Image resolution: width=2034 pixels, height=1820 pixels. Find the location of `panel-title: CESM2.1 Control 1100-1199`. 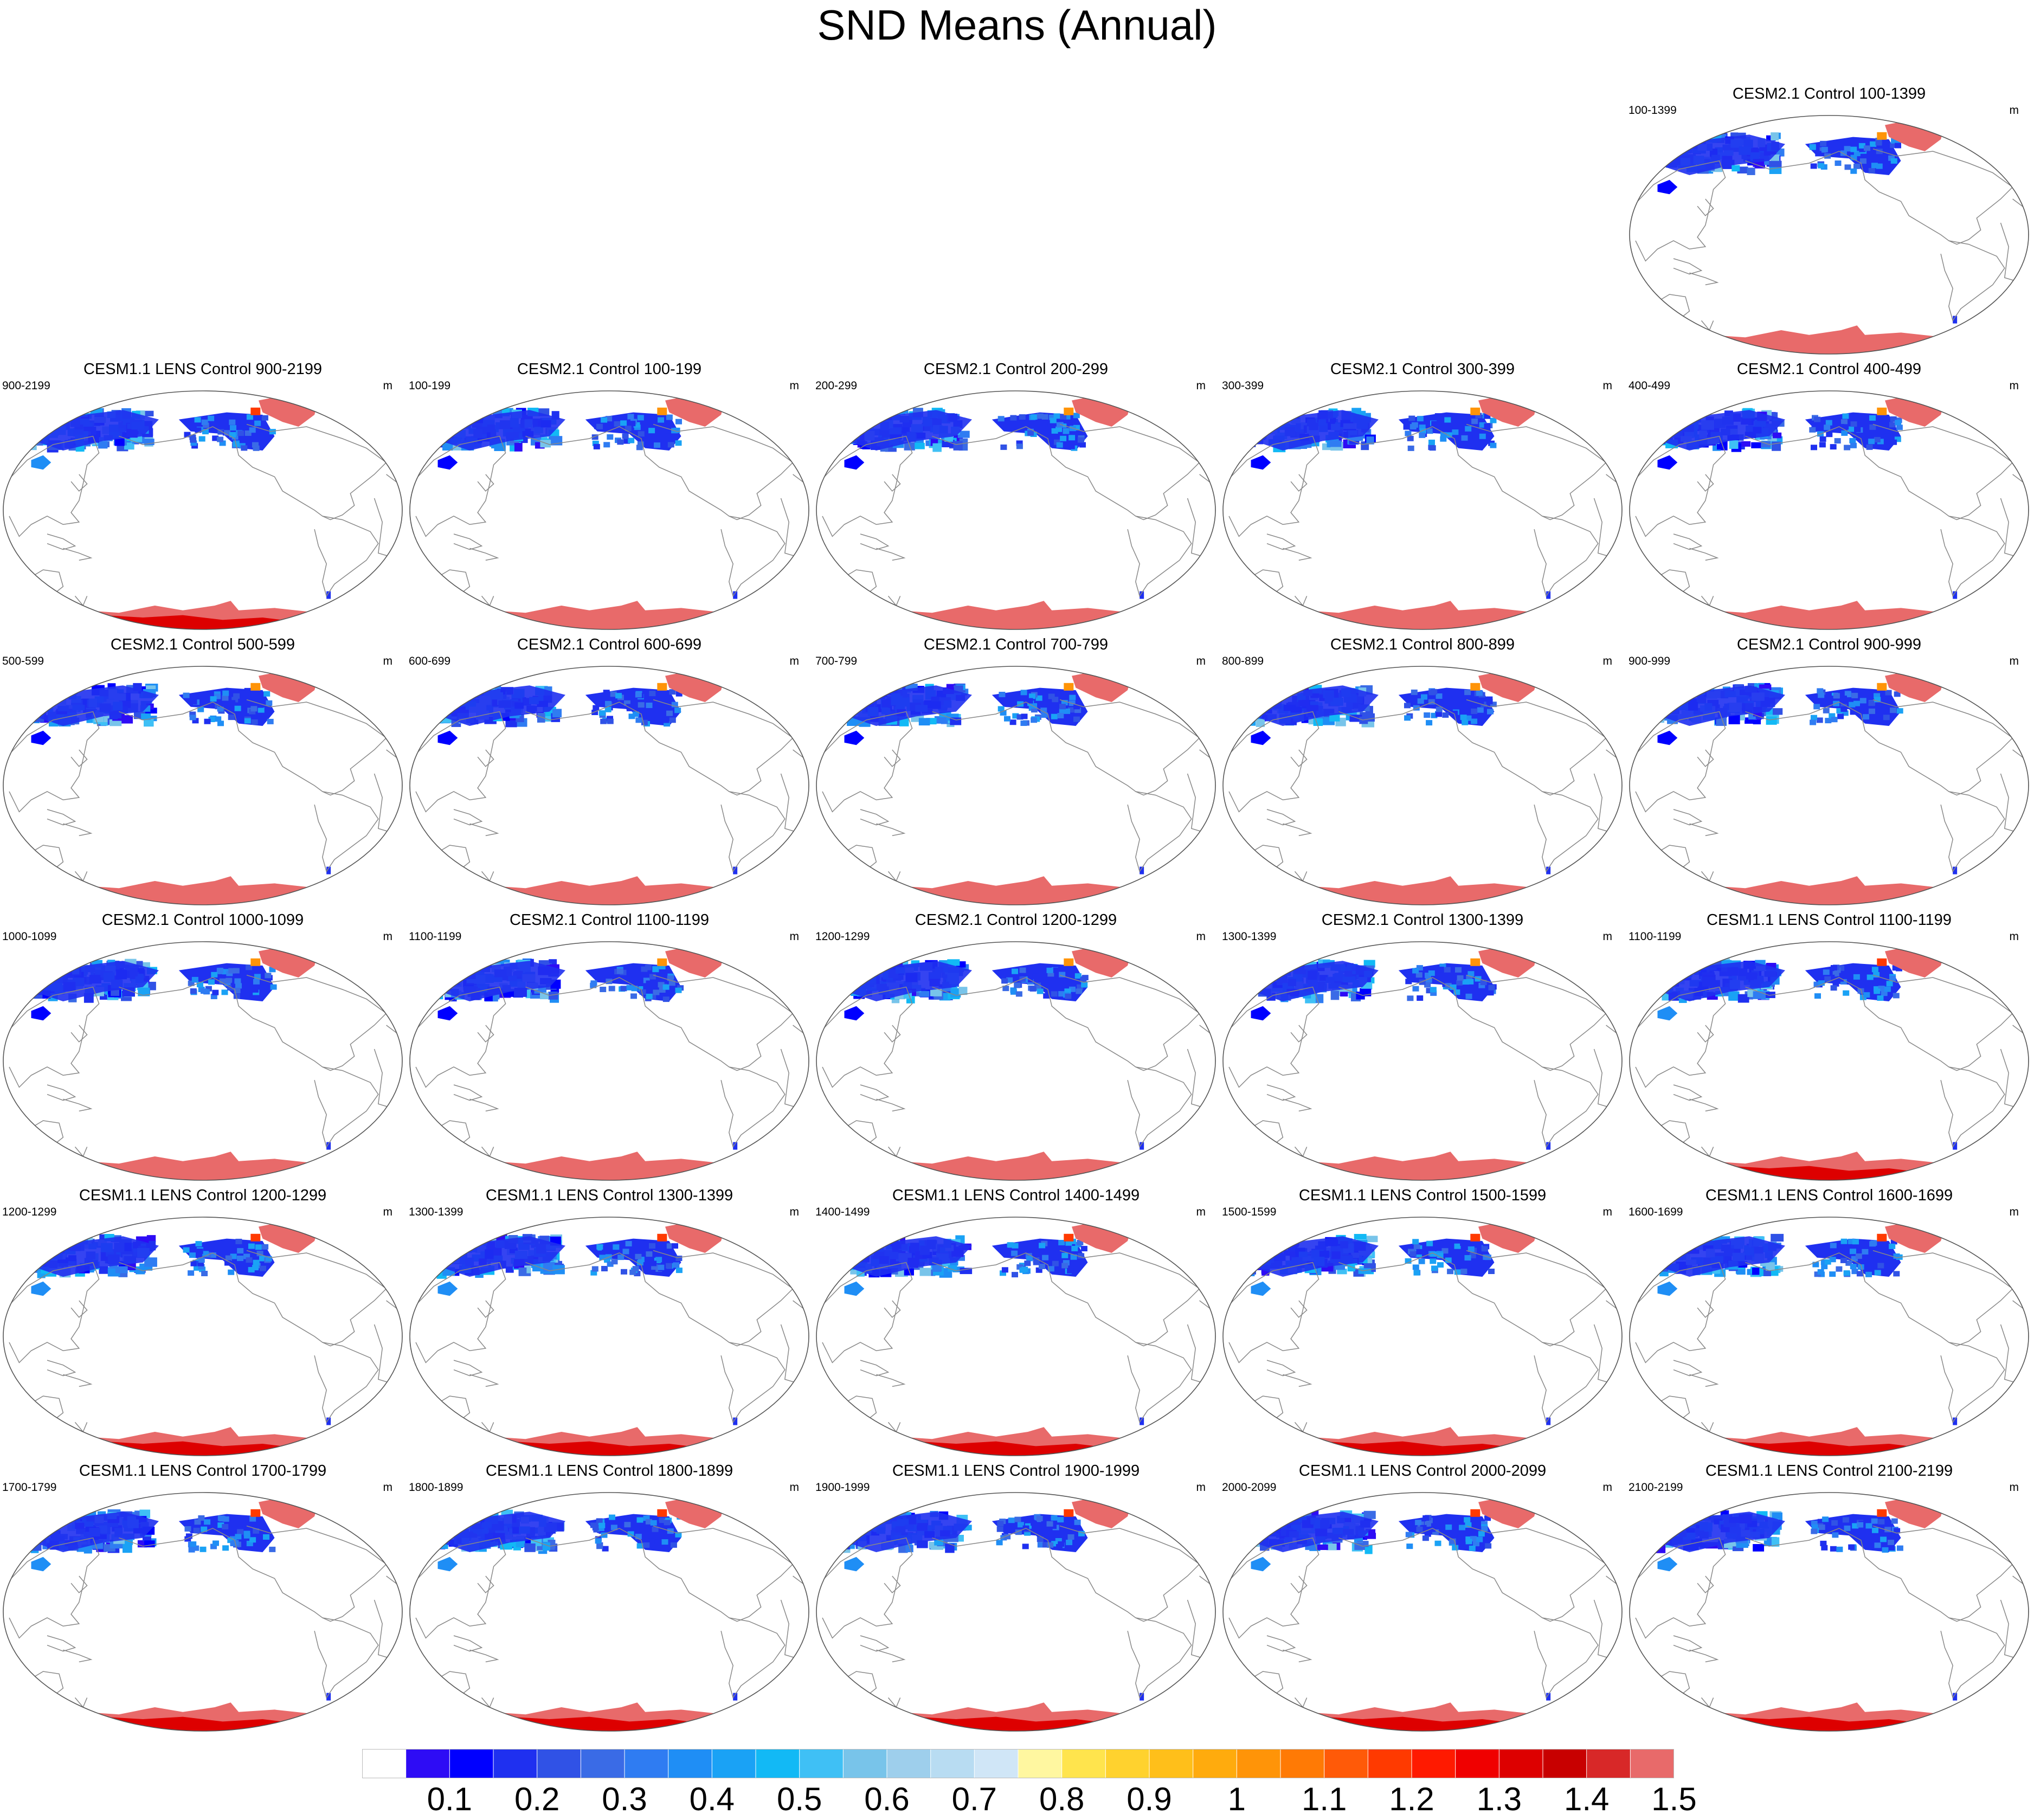

panel-title: CESM2.1 Control 1100-1199 is located at coordinates (610, 920).